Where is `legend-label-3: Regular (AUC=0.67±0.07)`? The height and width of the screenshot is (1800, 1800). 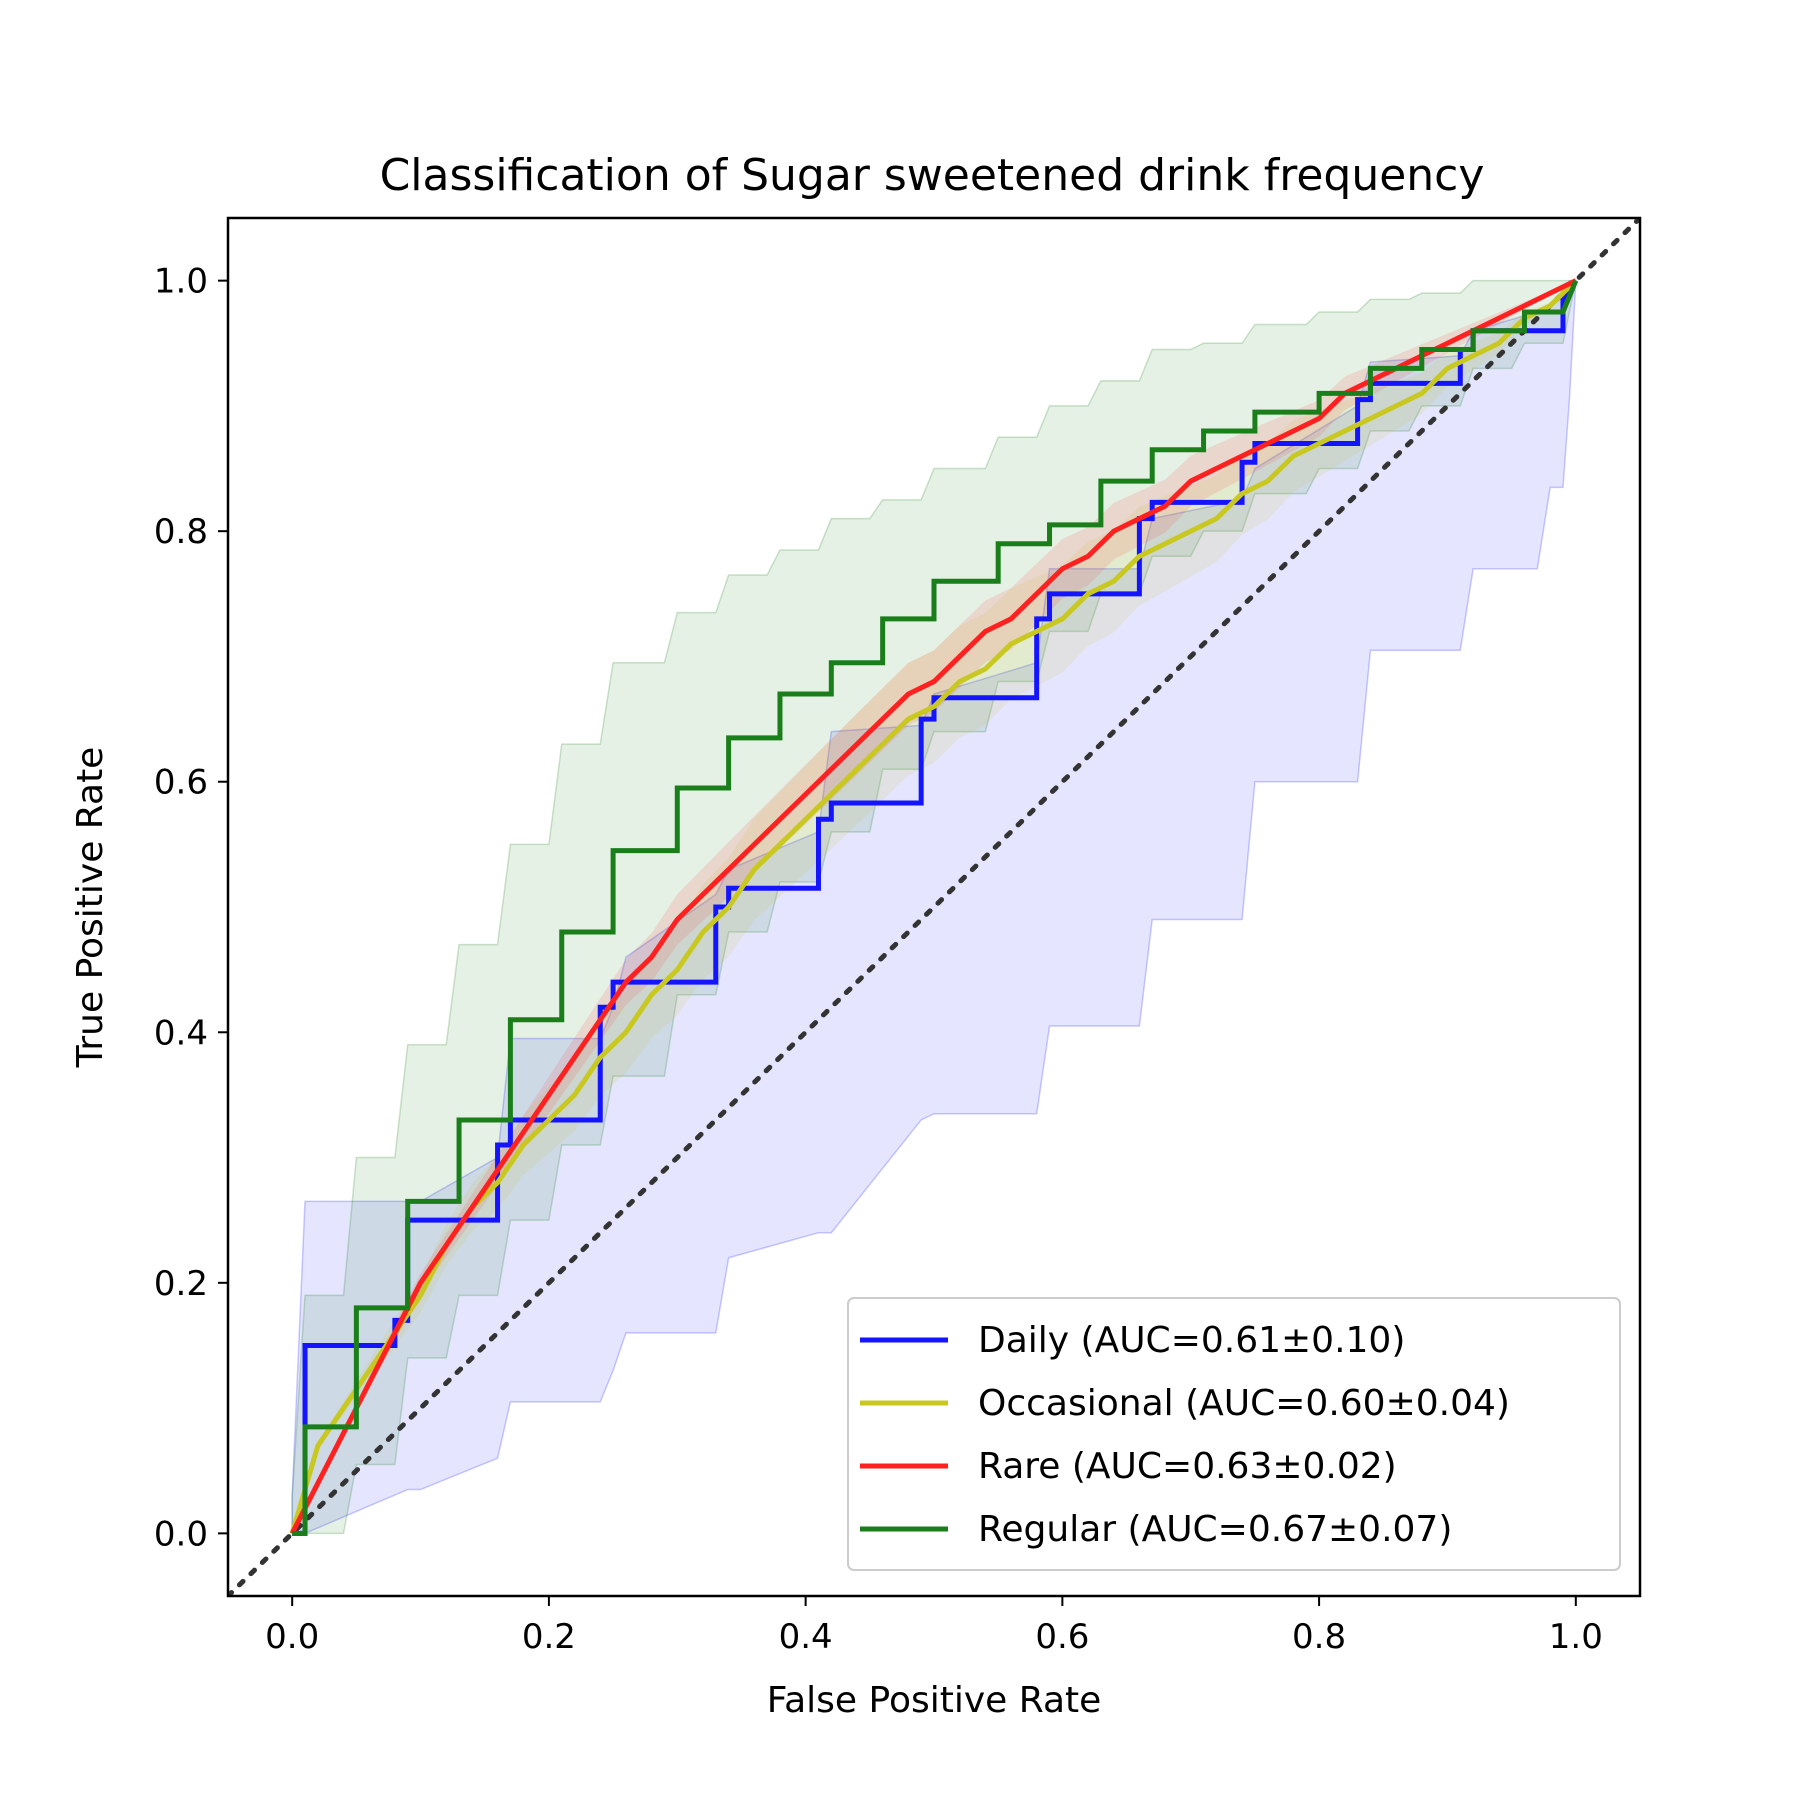
legend-label-3: Regular (AUC=0.67±0.07) is located at coordinates (1215, 1529).